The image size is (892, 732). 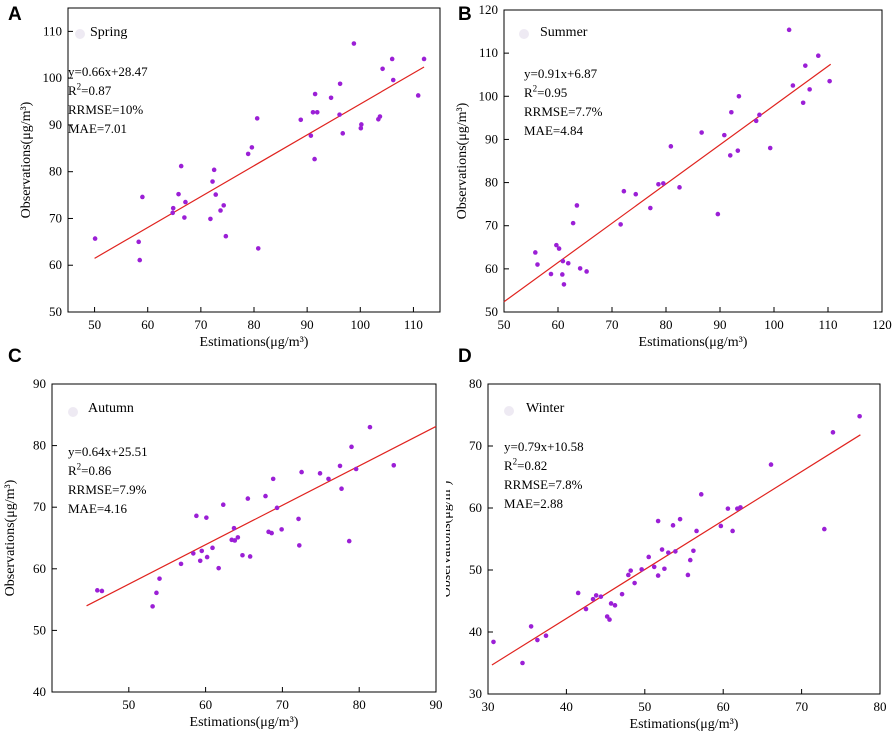 What do you see at coordinates (552, 92) in the screenshot?
I see `r2-value: =0.95` at bounding box center [552, 92].